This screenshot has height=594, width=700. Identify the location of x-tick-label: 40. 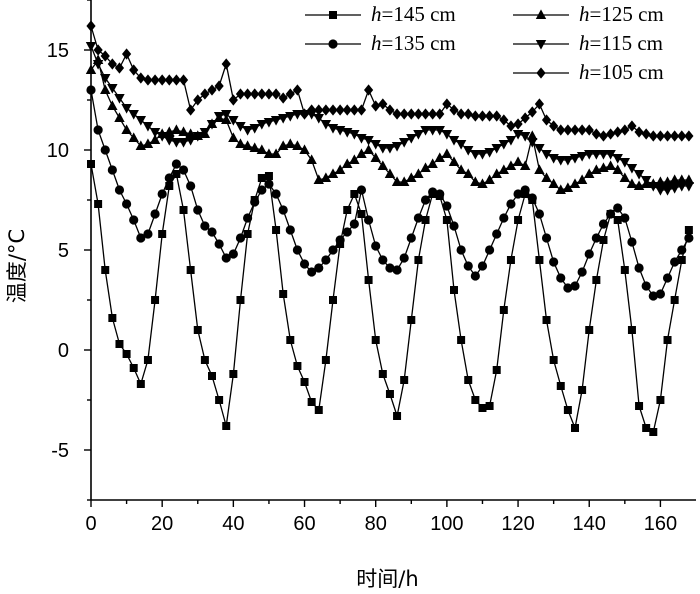
(233, 524).